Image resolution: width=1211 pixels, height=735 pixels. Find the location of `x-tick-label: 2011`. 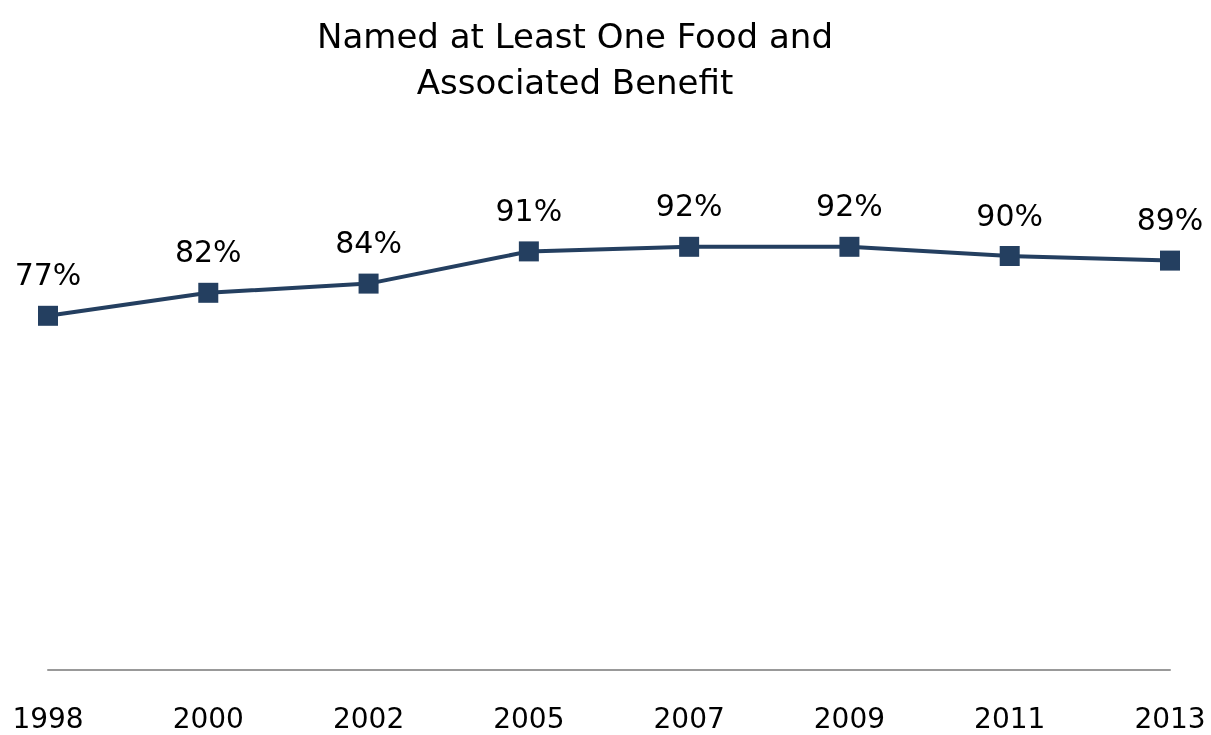

x-tick-label: 2011 is located at coordinates (1010, 718).